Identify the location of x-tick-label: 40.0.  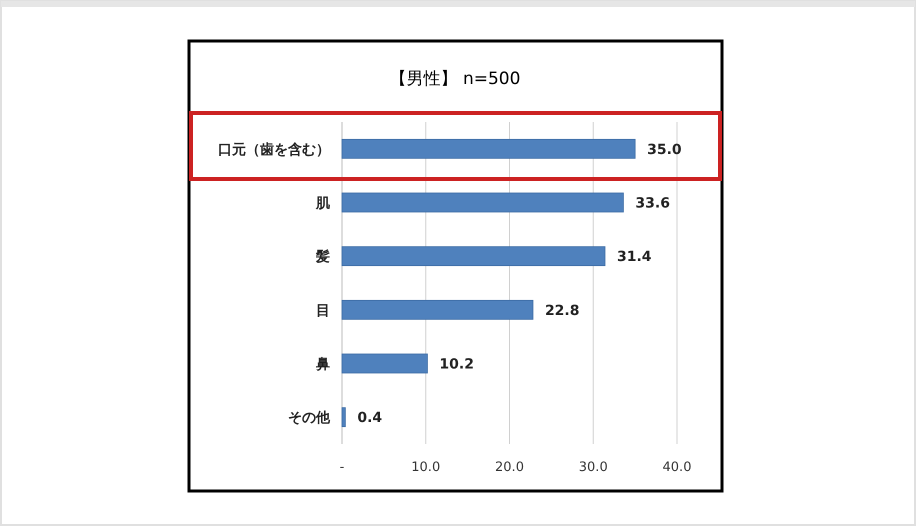
(677, 467).